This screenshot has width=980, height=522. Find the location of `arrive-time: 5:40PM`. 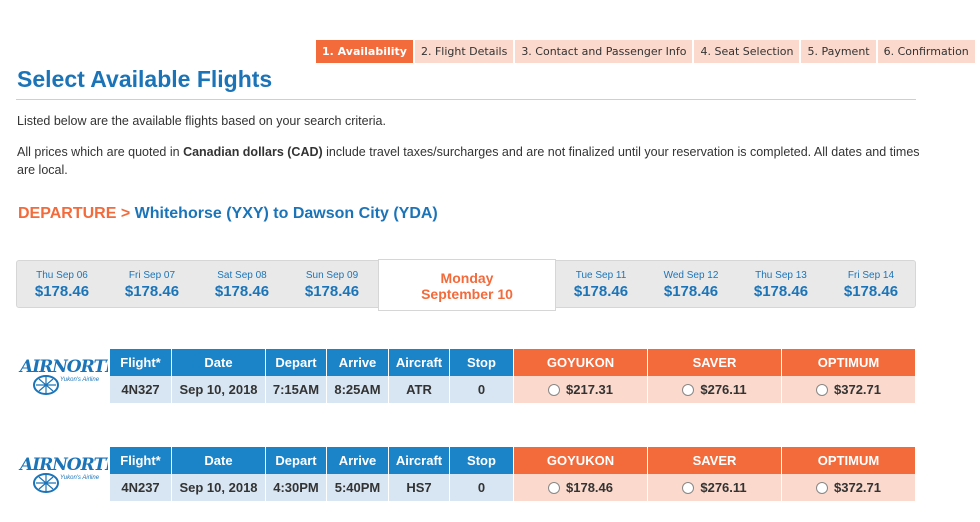

arrive-time: 5:40PM is located at coordinates (358, 487).